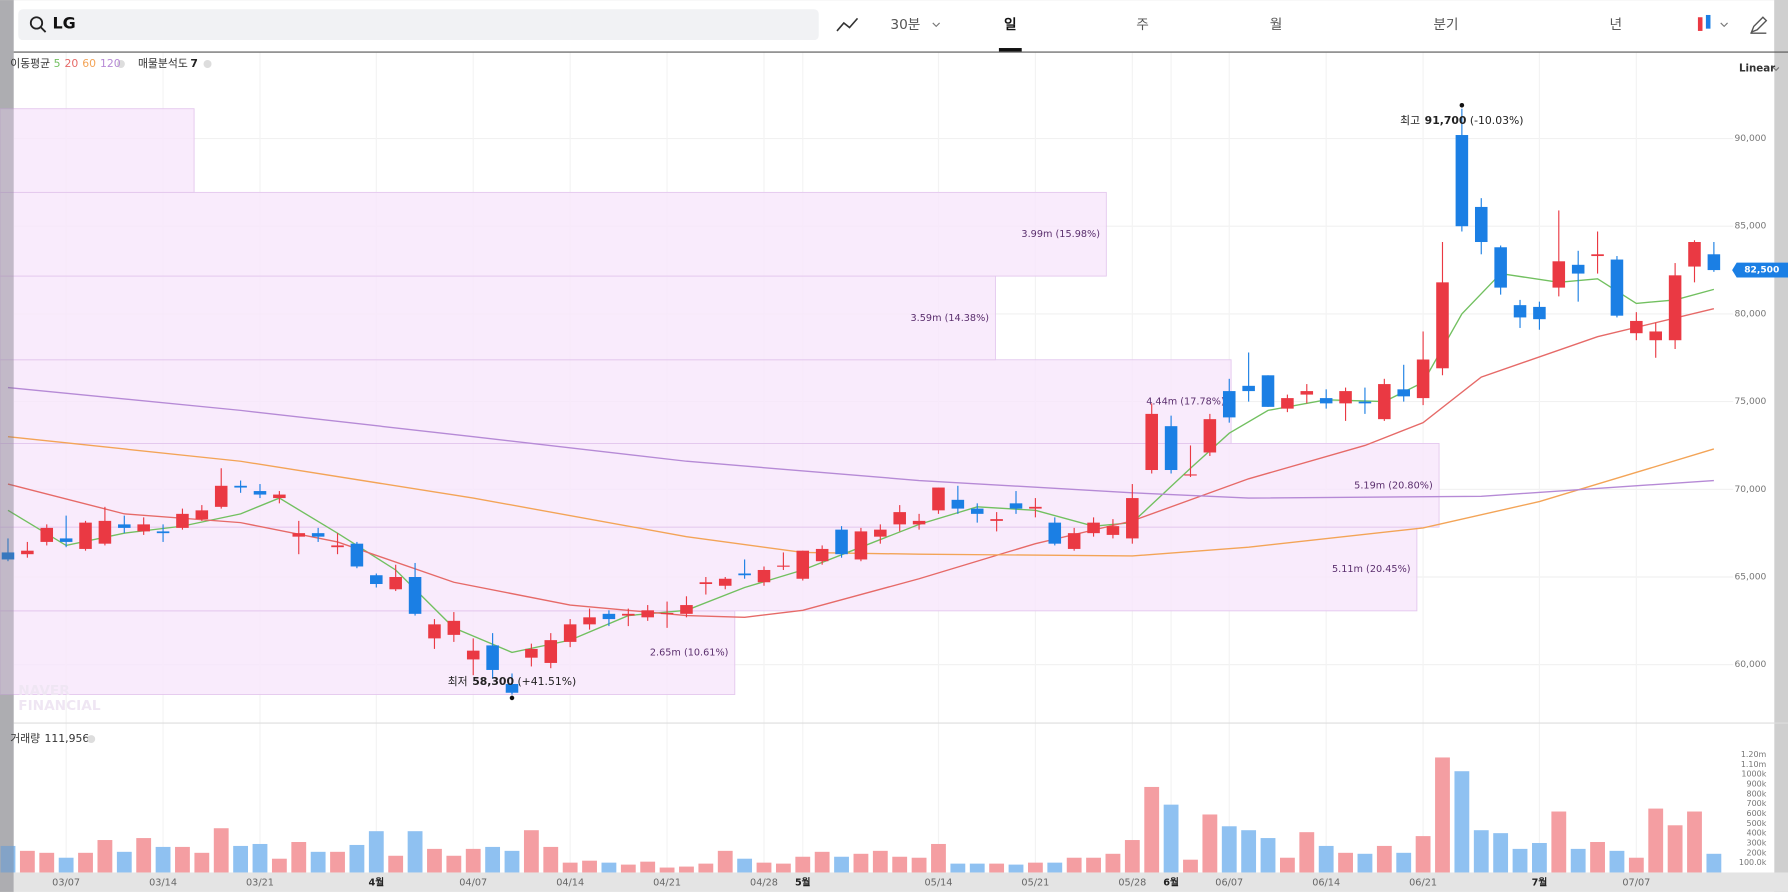 This screenshot has width=1788, height=892. Describe the element at coordinates (1757, 823) in the screenshot. I see `volume-tick-label: 500k` at that location.